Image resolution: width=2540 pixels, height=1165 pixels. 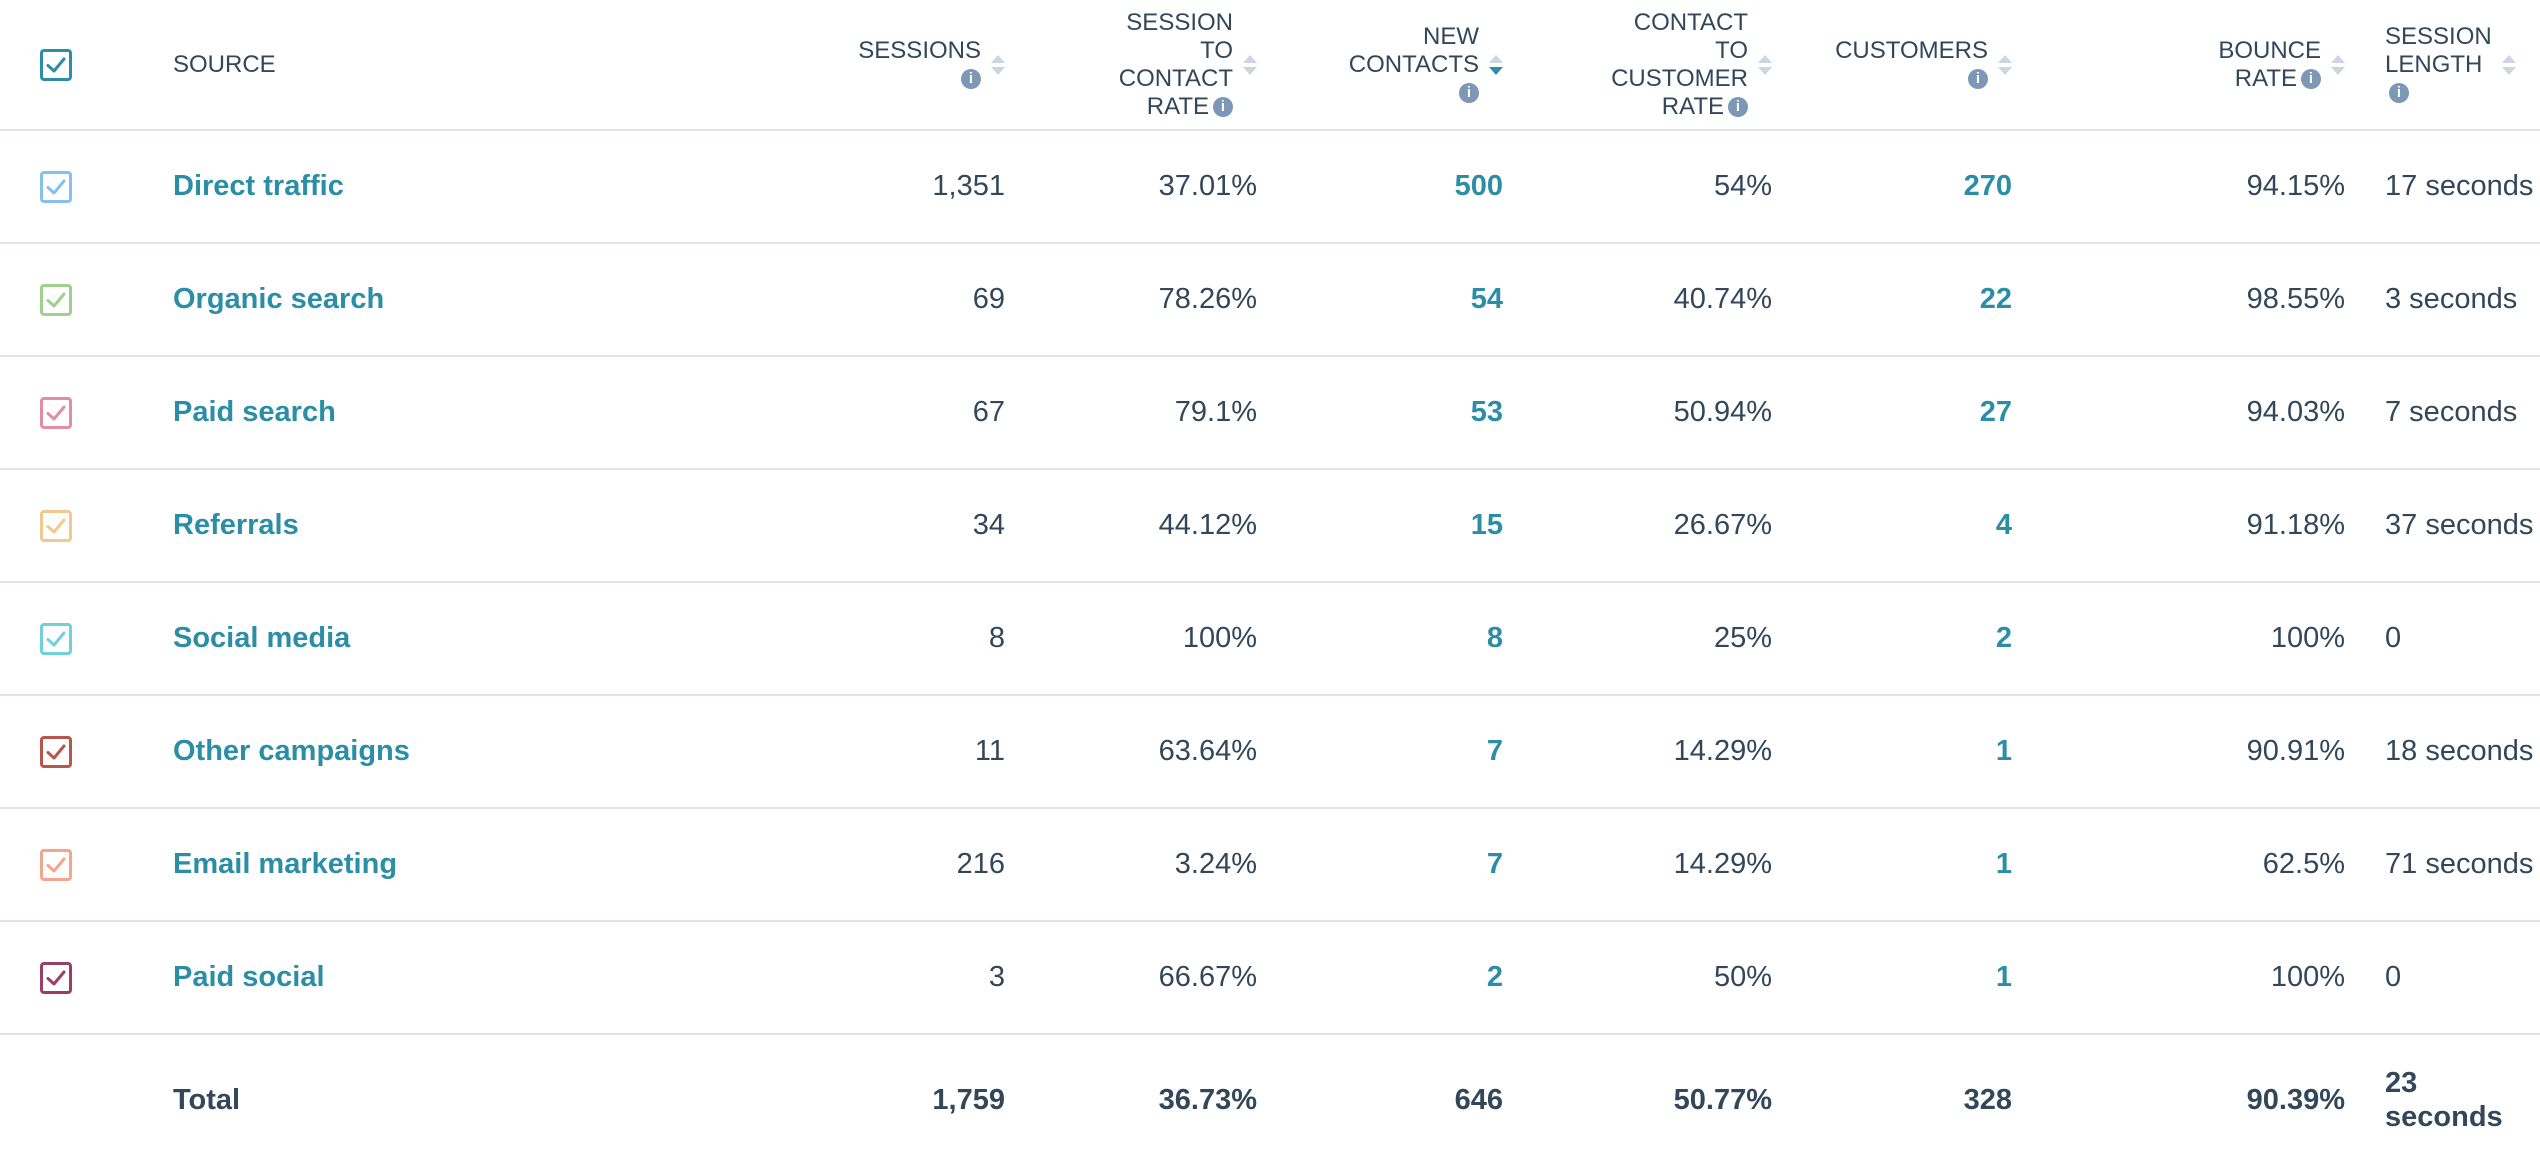 I want to click on new-contacts-link: 8, so click(x=1494, y=638).